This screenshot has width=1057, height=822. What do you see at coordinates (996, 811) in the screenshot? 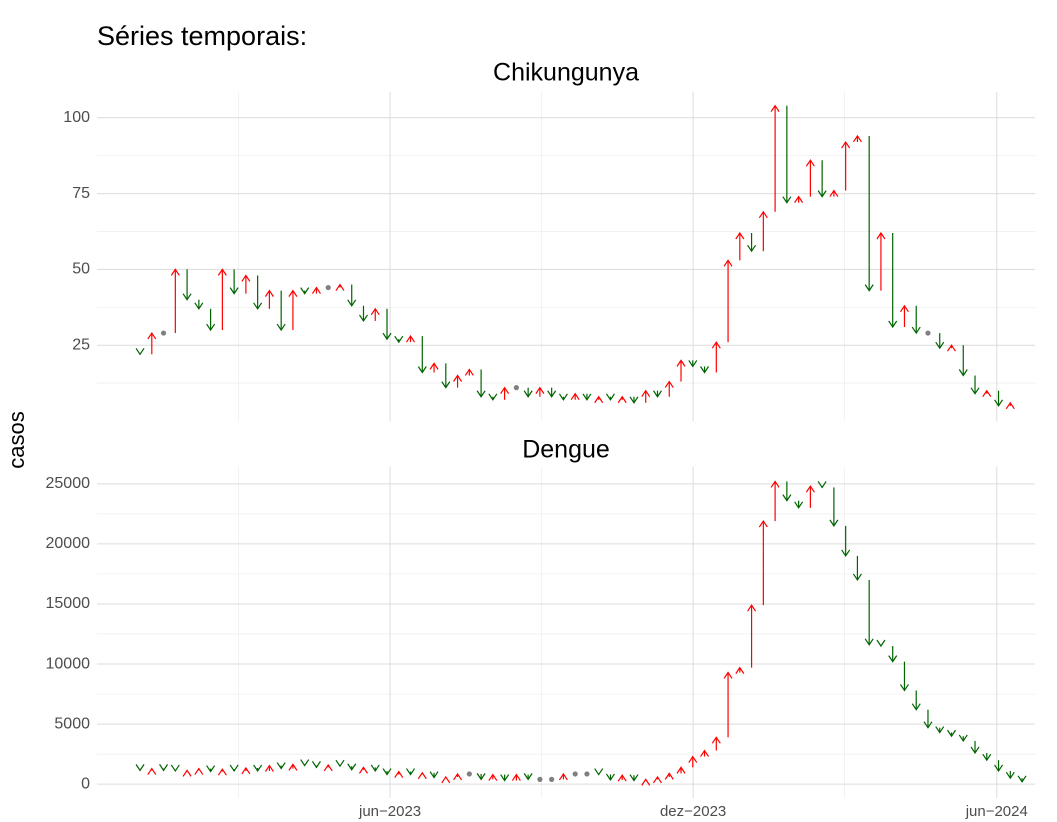
I see `x-tick-label: jun−2024` at bounding box center [996, 811].